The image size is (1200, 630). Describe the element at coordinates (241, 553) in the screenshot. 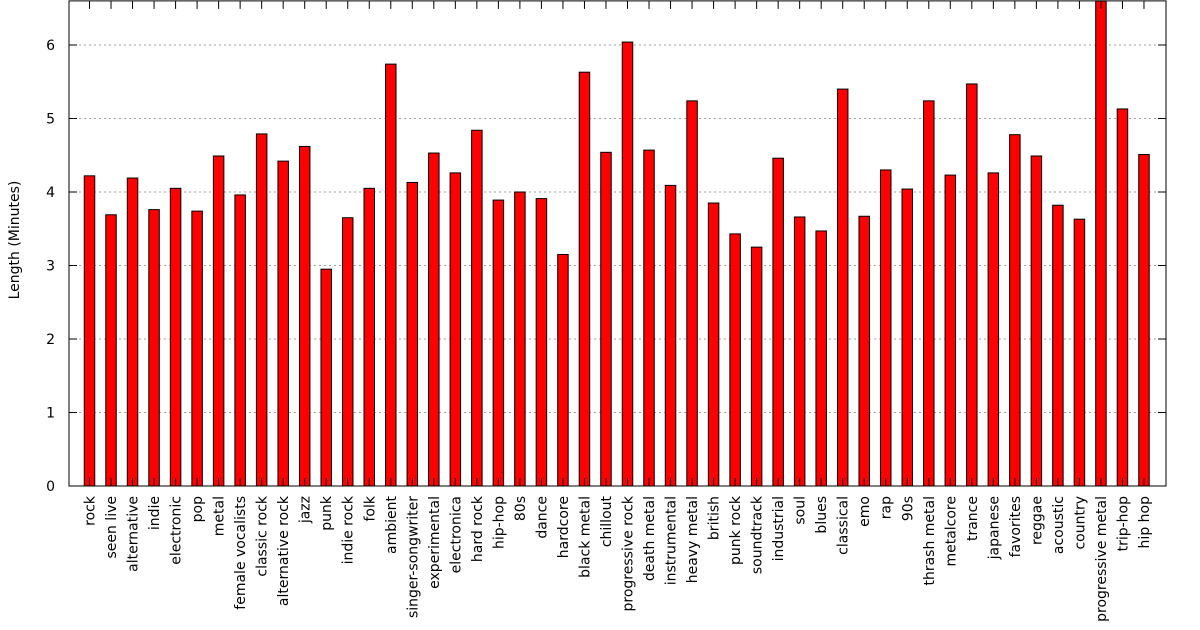

I see `x-tick-label: female vocalists` at that location.